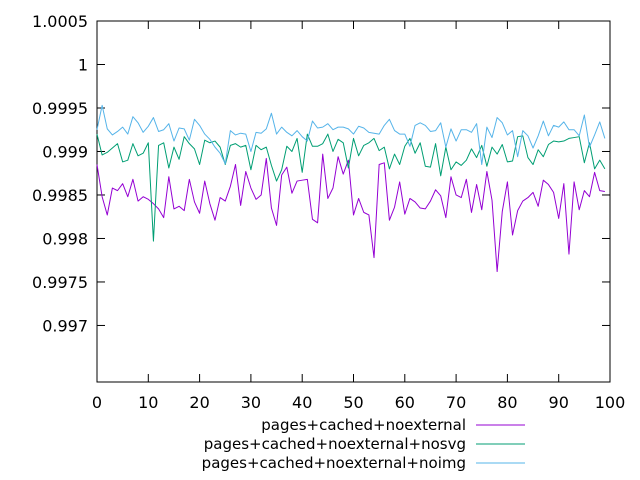 The height and width of the screenshot is (480, 640). I want to click on y-tick-label: 0.9975, so click(60, 282).